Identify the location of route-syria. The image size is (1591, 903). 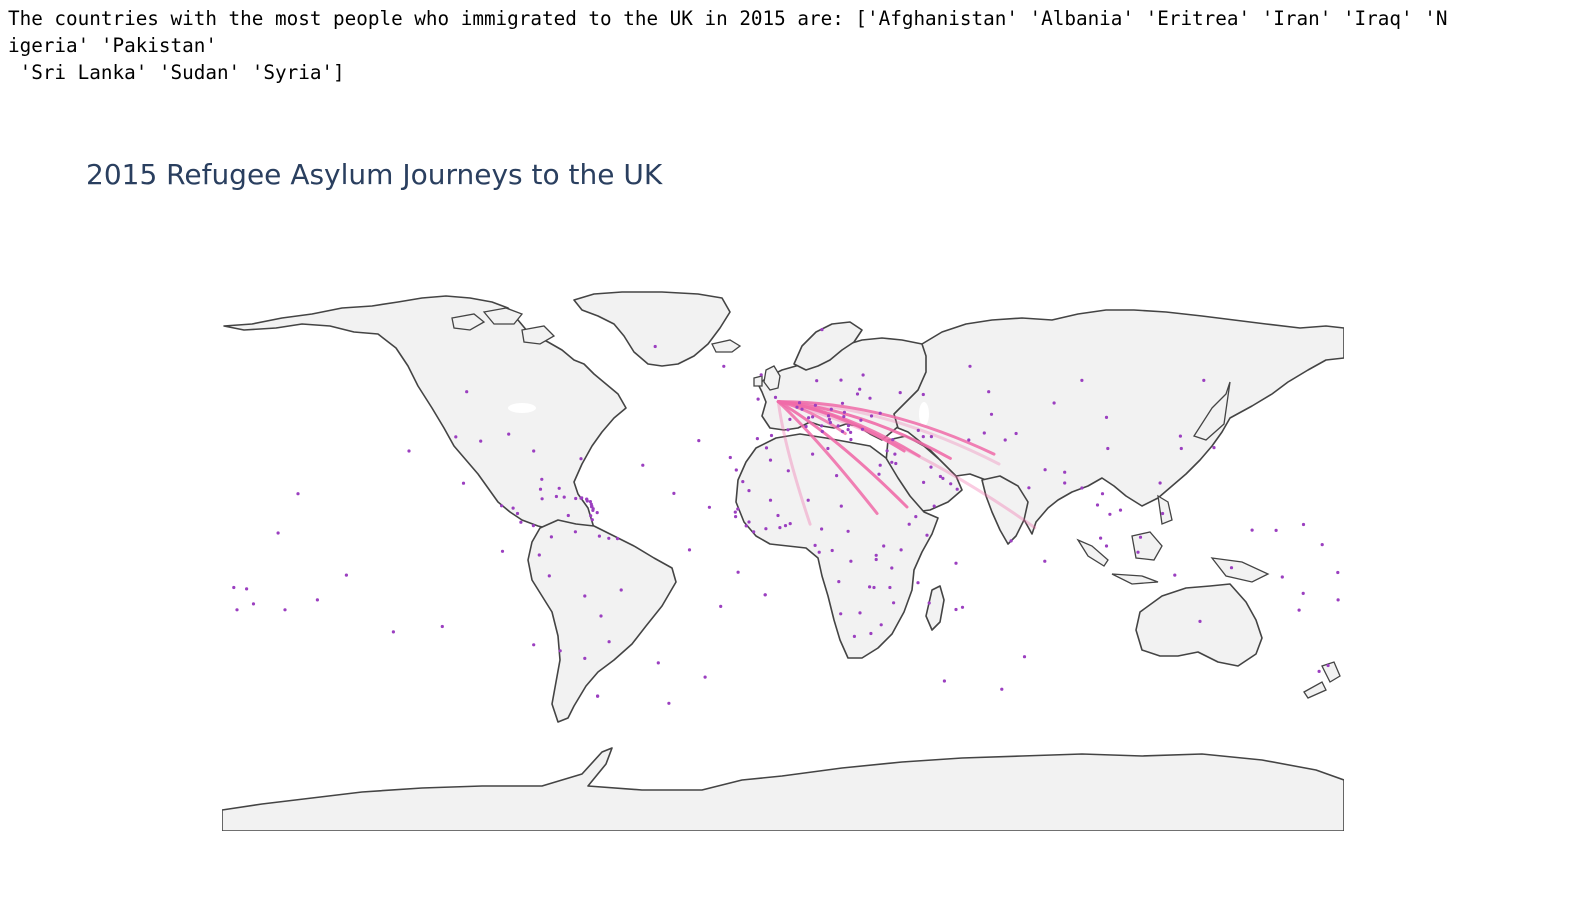
(841, 426).